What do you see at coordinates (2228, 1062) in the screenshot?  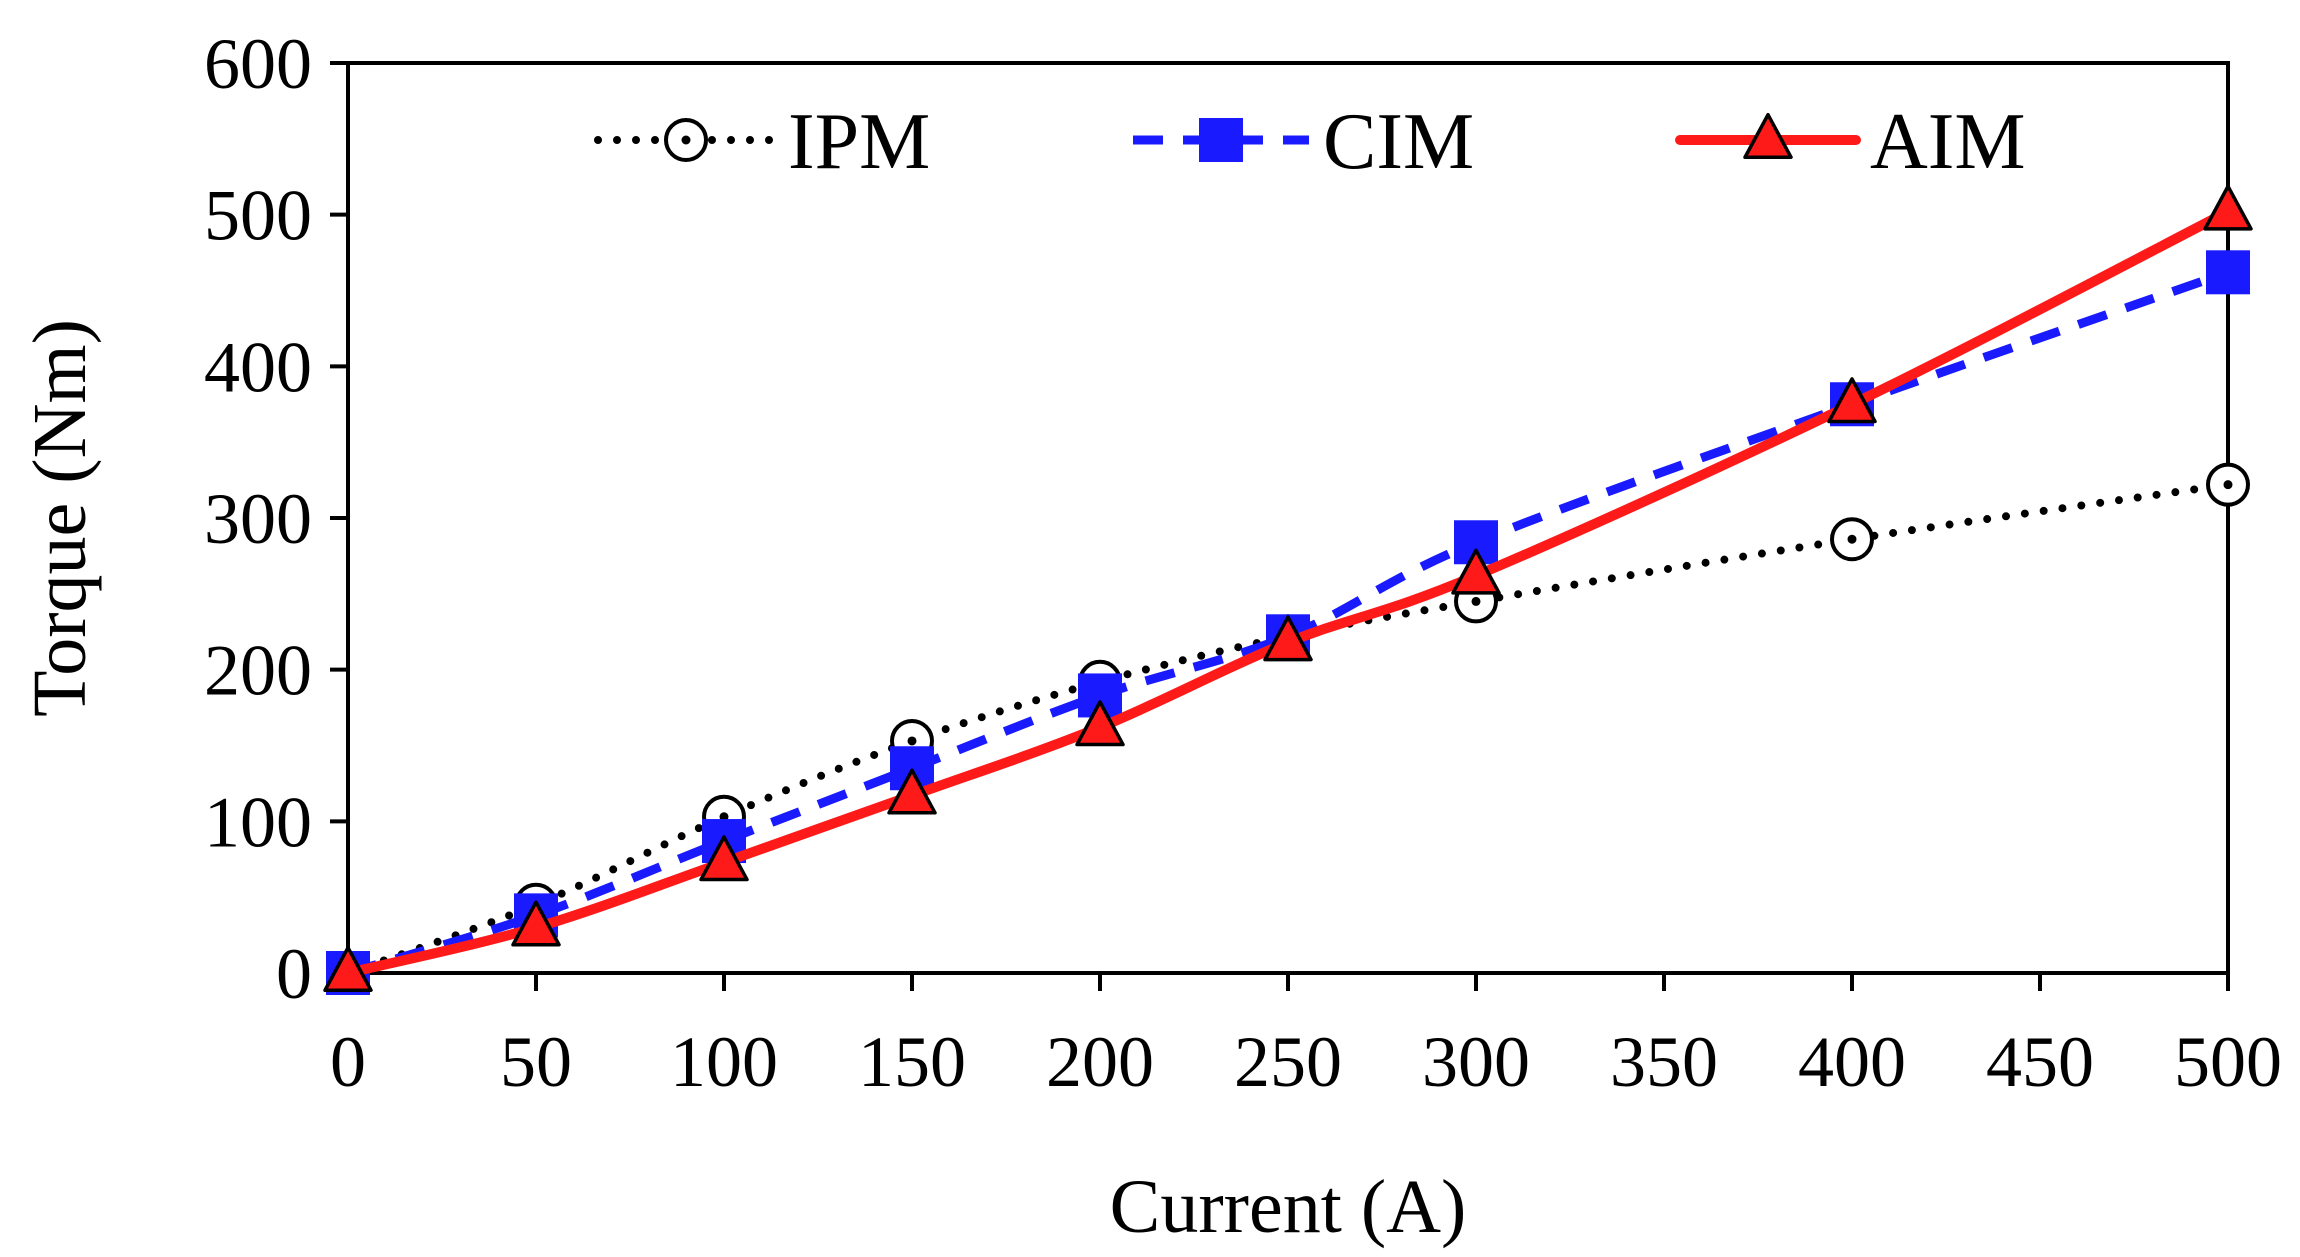 I see `x-tick-label: 500` at bounding box center [2228, 1062].